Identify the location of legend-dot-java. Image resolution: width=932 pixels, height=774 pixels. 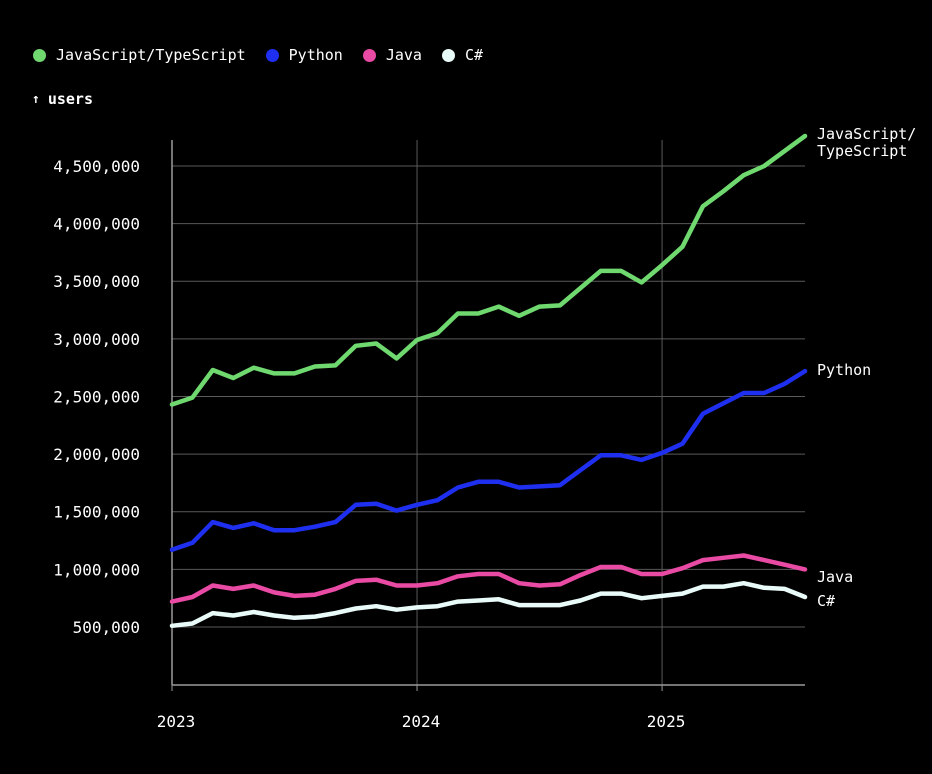
(369, 55).